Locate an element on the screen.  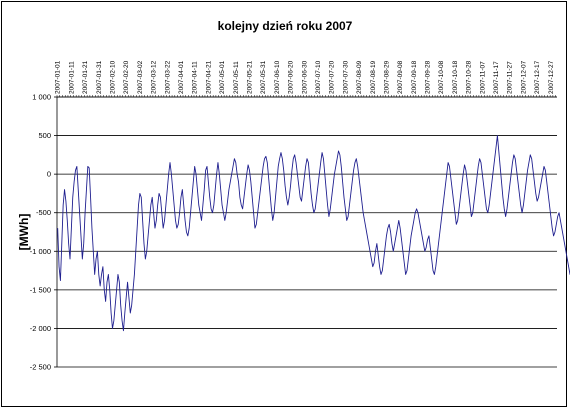
x-tick-label: 2007-09-08 is located at coordinates (400, 77).